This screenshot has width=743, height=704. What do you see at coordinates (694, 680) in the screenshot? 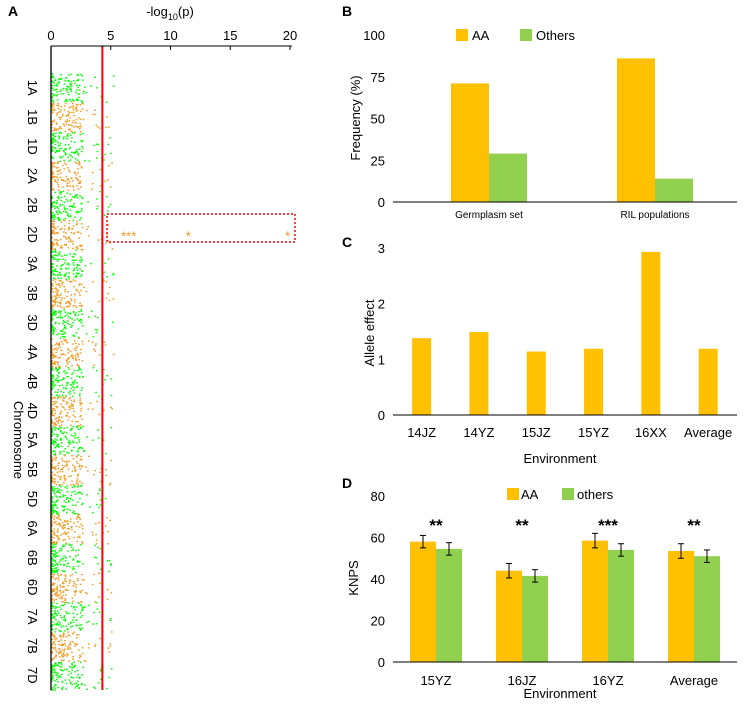
I see `x-label-3: Average` at bounding box center [694, 680].